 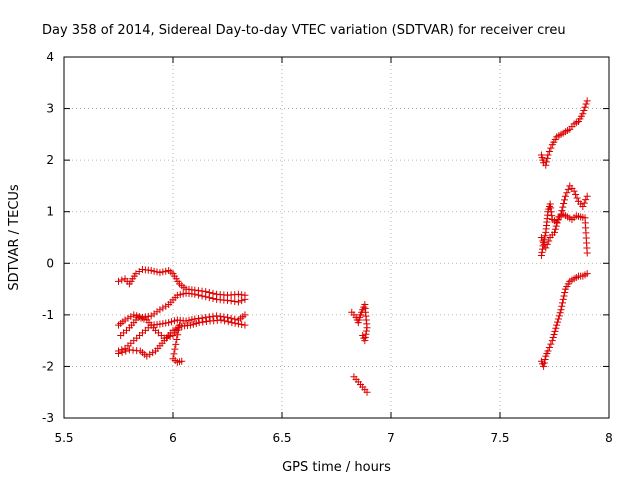 I want to click on y-tick-label: 0, so click(x=50, y=263).